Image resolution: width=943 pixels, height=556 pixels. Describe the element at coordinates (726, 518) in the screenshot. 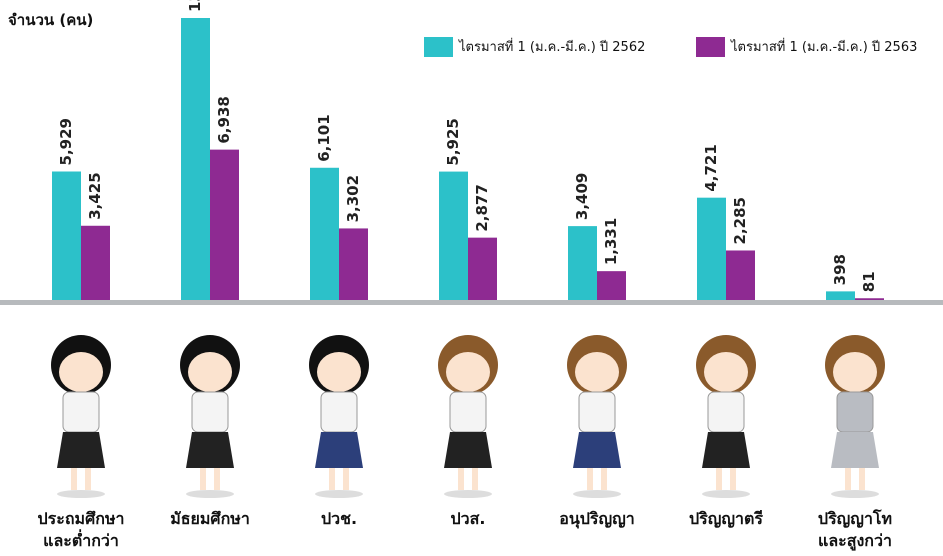

I see `x-tick-label: ปริญญาตรี` at that location.